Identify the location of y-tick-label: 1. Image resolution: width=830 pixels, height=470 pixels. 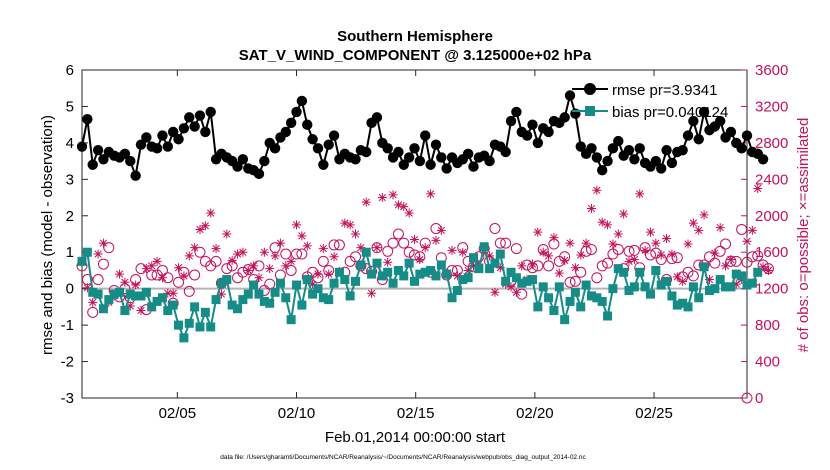
(70, 252).